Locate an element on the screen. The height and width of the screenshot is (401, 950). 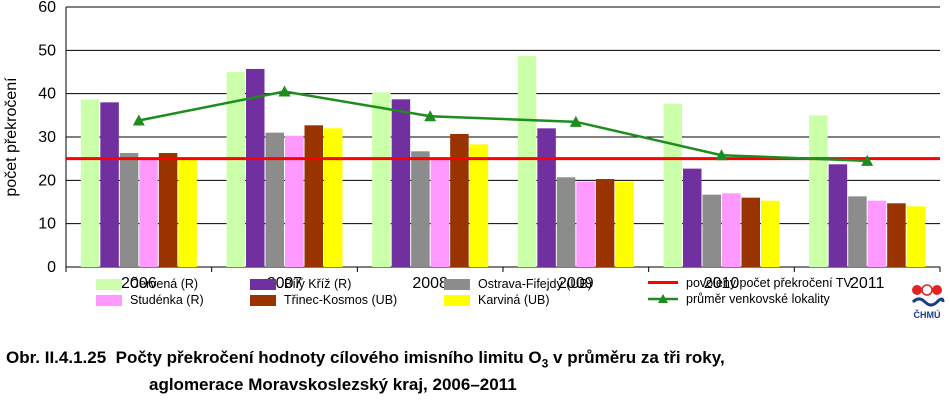
x-tick-label: 2009 is located at coordinates (576, 283).